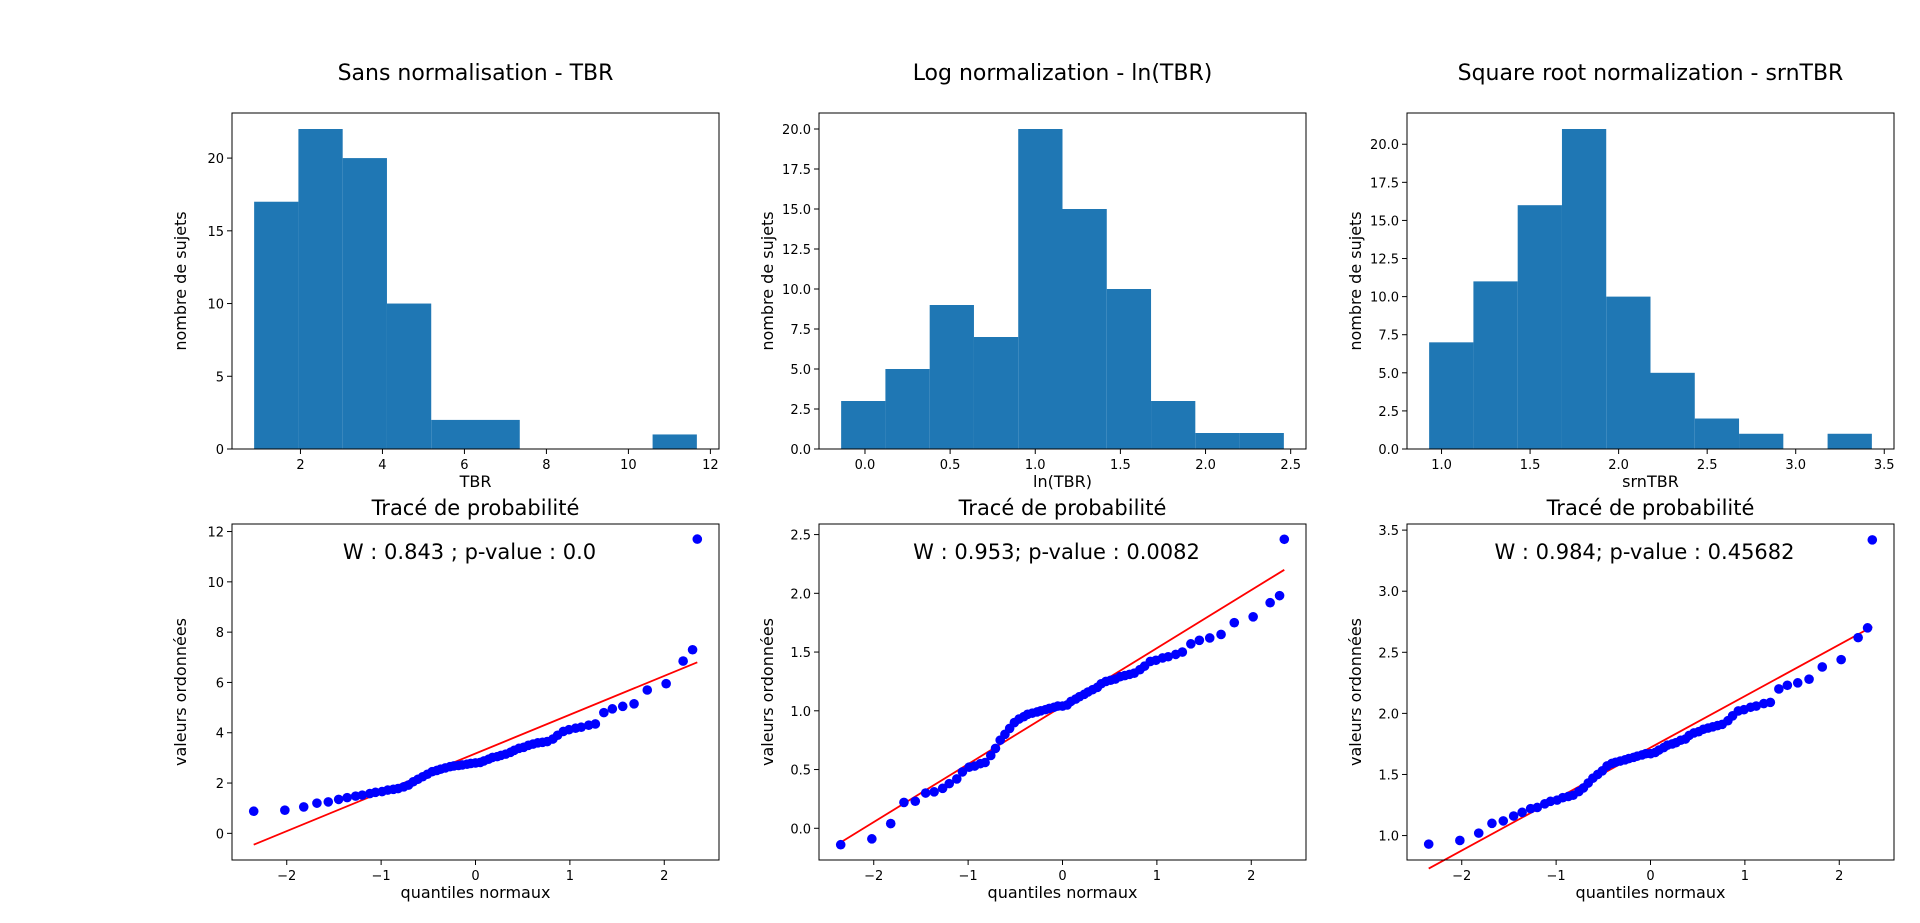 The height and width of the screenshot is (923, 1920). What do you see at coordinates (800, 450) in the screenshot?
I see `y-tick-label: 0.0` at bounding box center [800, 450].